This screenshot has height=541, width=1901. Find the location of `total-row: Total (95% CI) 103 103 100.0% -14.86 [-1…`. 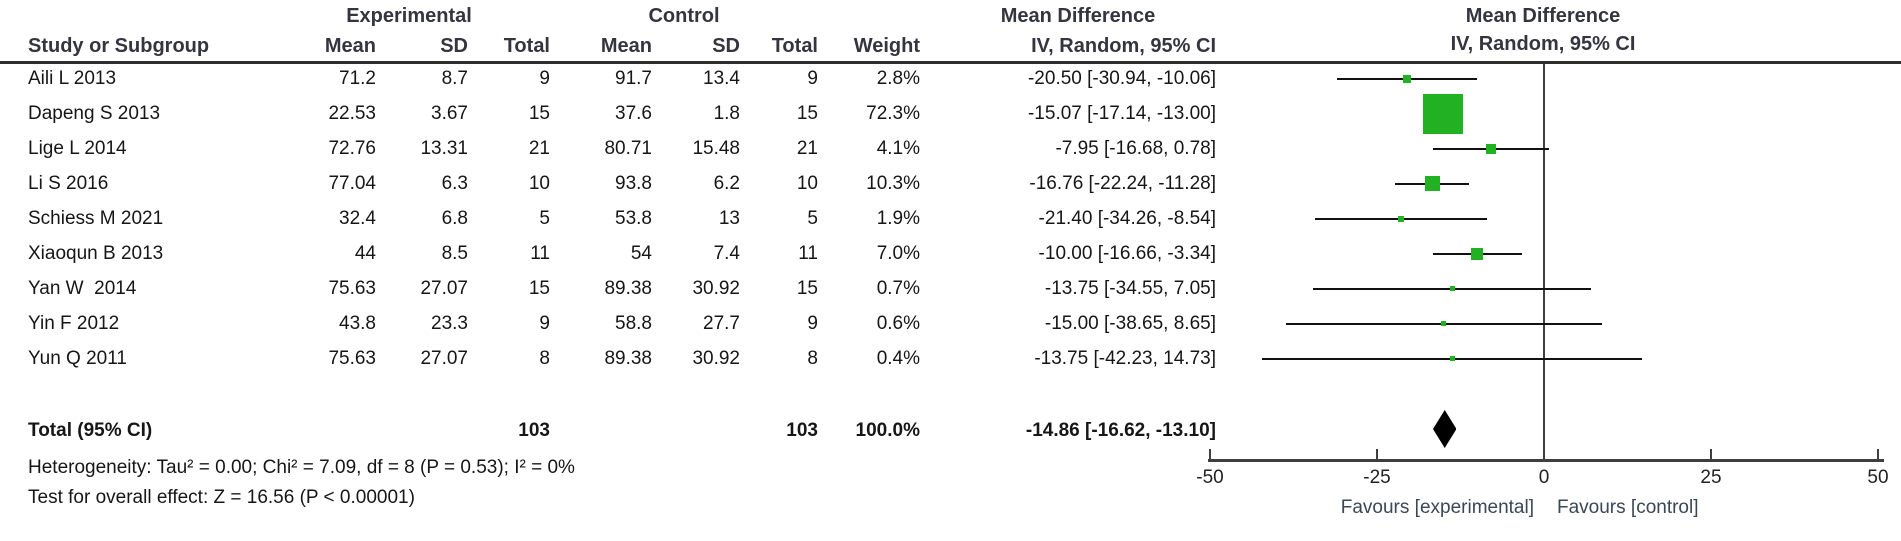

total-row: Total (95% CI) 103 103 100.0% -14.86 [-1… is located at coordinates (608, 430).